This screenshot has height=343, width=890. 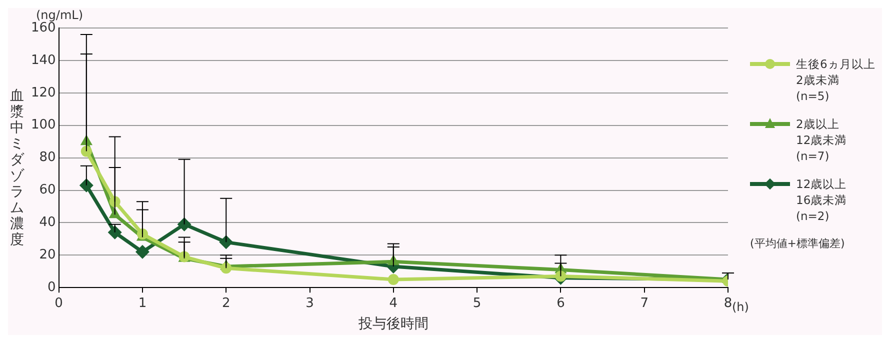 What do you see at coordinates (560, 303) in the screenshot?
I see `x-tick-label: 6` at bounding box center [560, 303].